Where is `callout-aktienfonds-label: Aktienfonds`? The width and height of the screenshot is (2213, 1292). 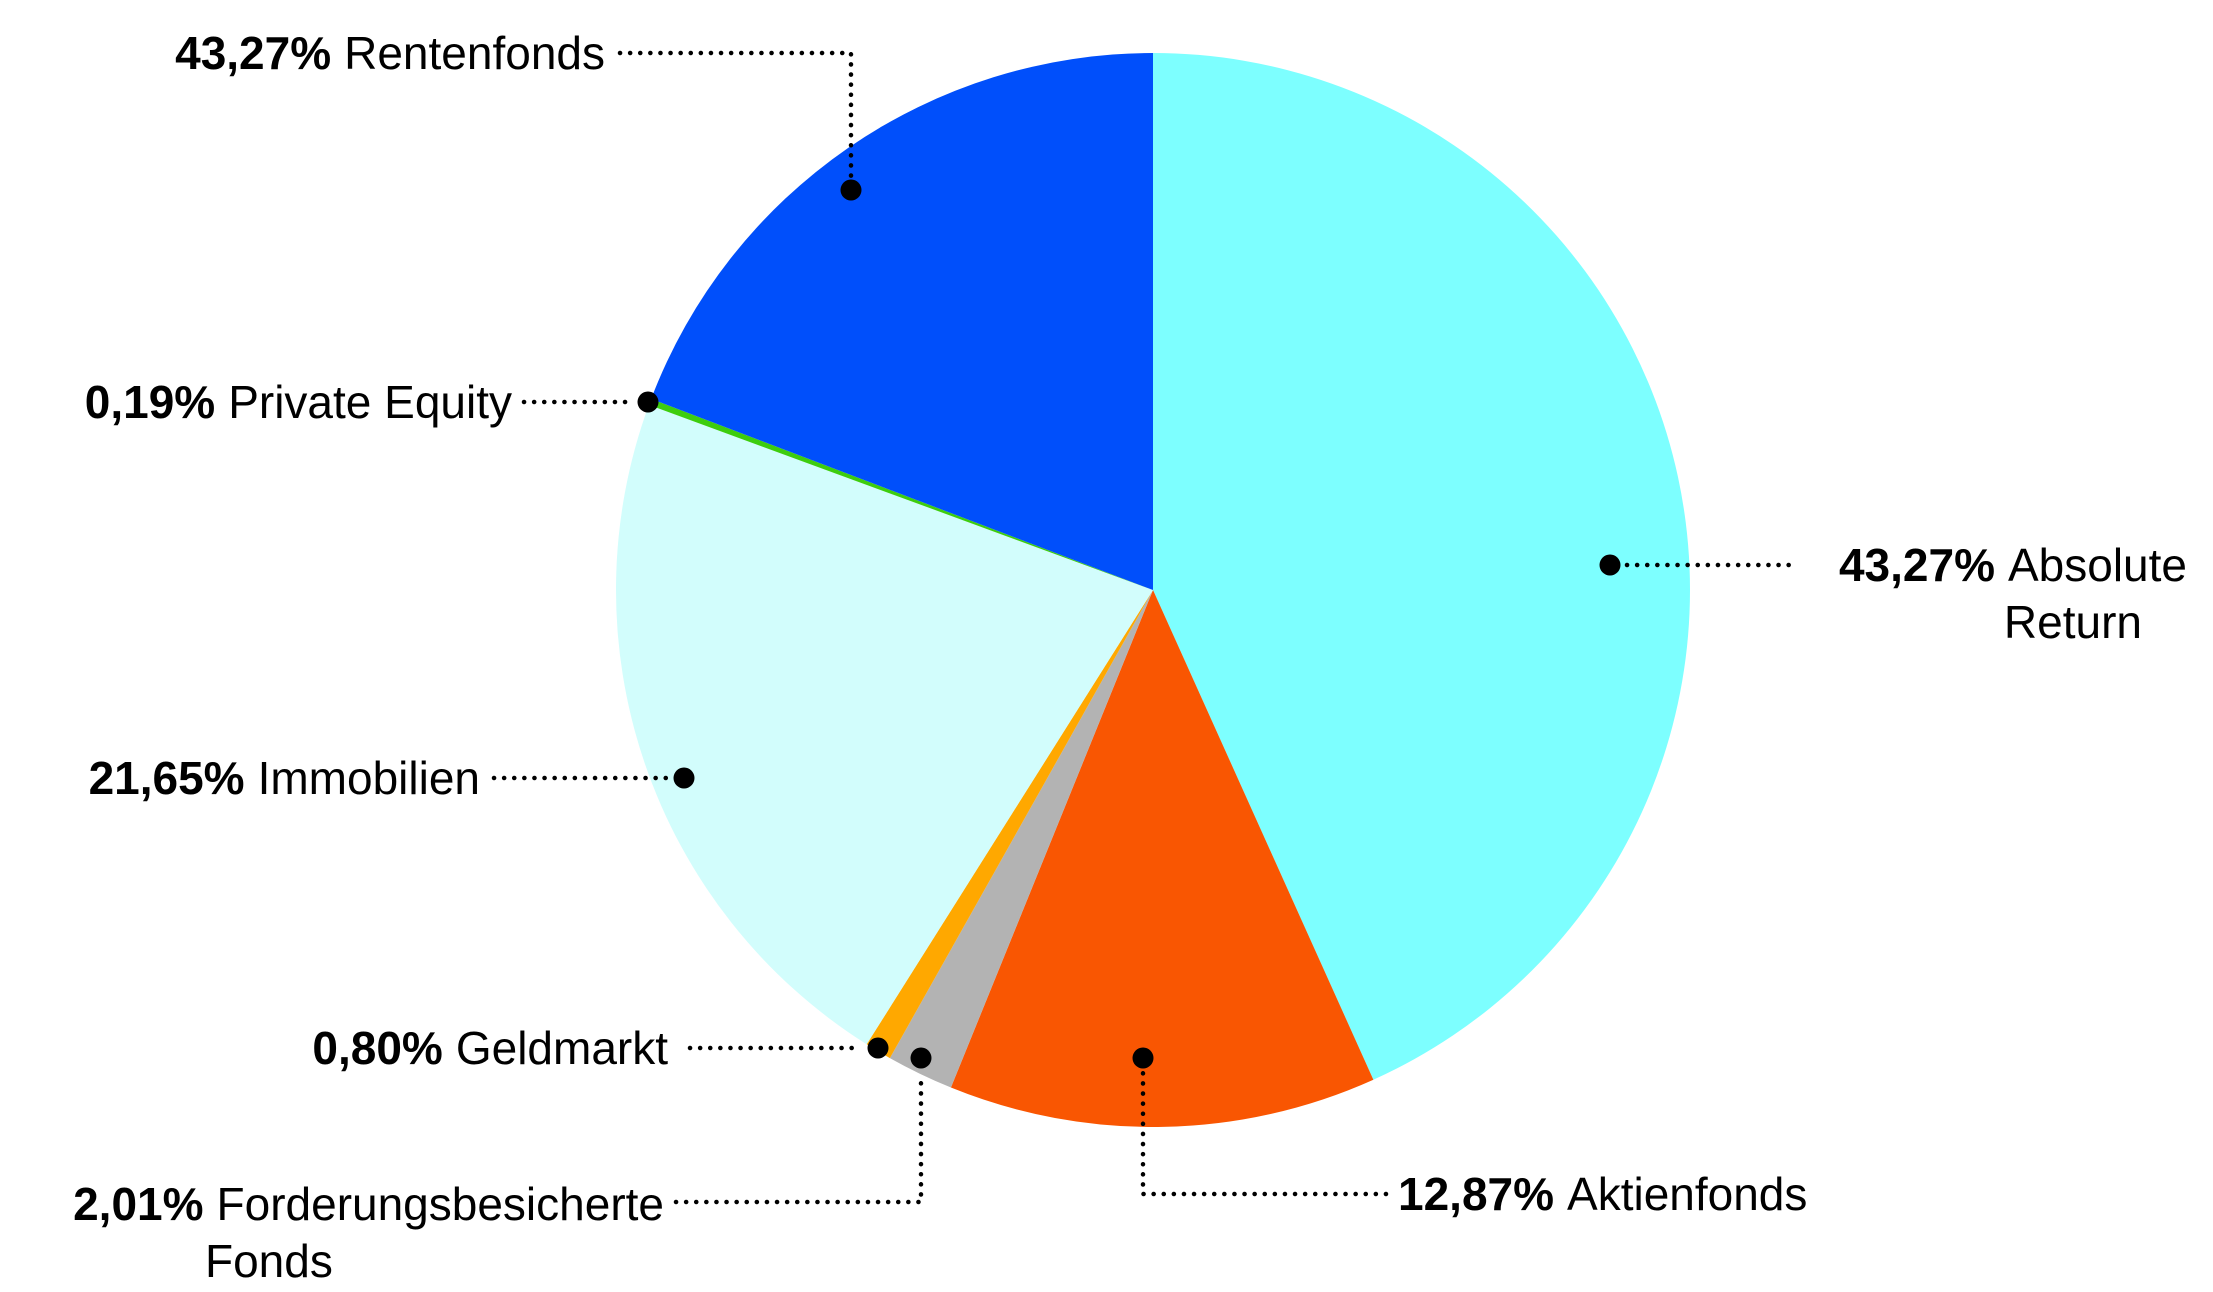
callout-aktienfonds-label: Aktienfonds is located at coordinates (1687, 1194).